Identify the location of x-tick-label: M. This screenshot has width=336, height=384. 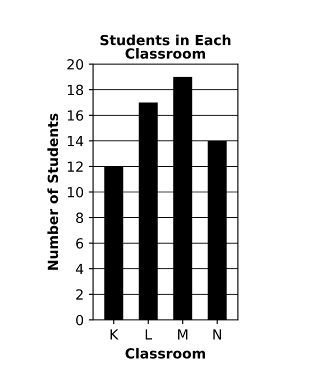
(183, 334).